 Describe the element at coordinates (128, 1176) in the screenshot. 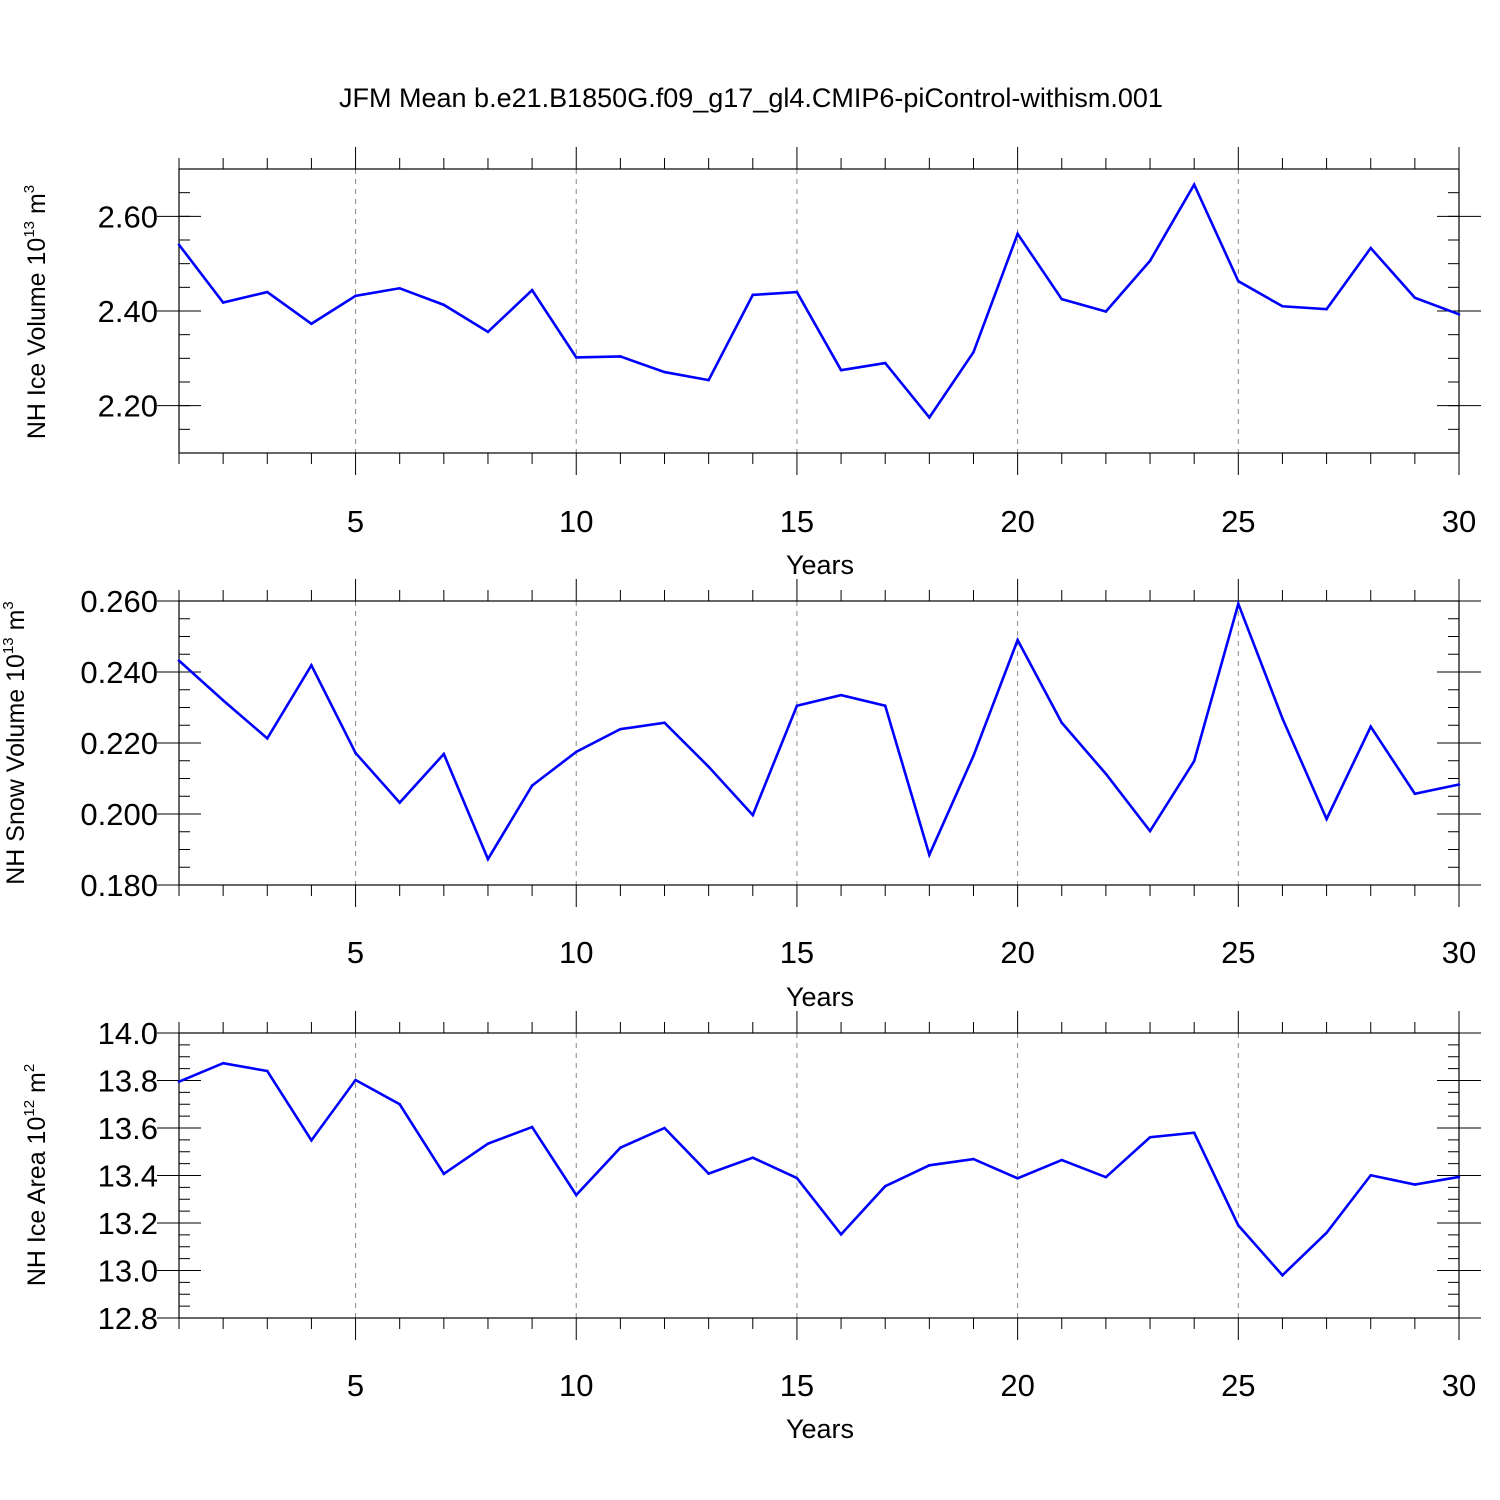

I see `y-tick-label: 13.4` at that location.